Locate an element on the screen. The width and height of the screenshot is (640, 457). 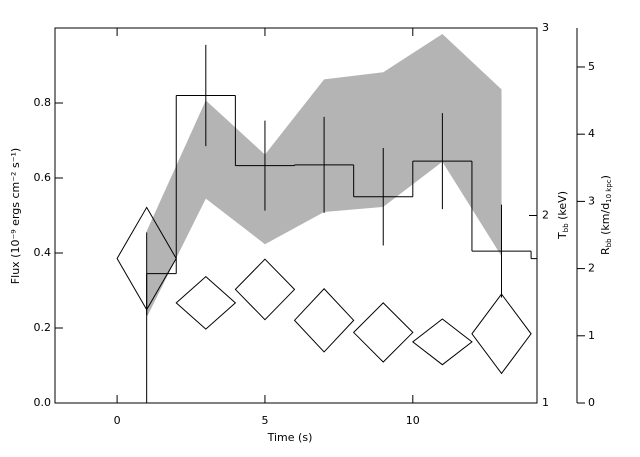
y3-tick-label: 2 is located at coordinates (591, 268).